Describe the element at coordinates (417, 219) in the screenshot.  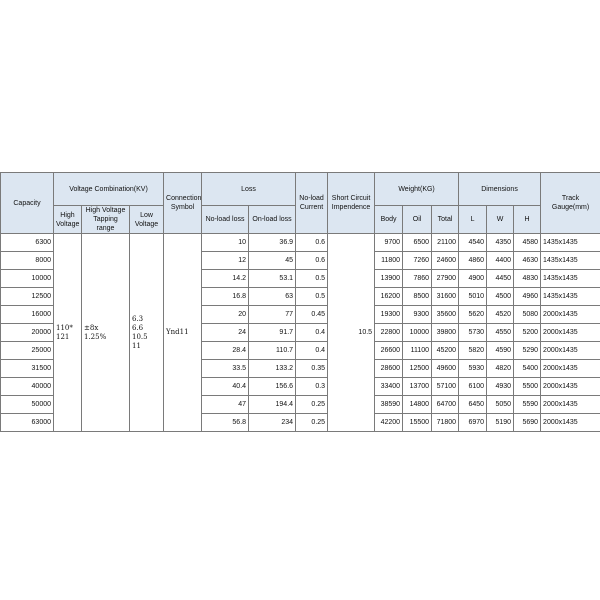
I see `header-cell: Oil` at that location.